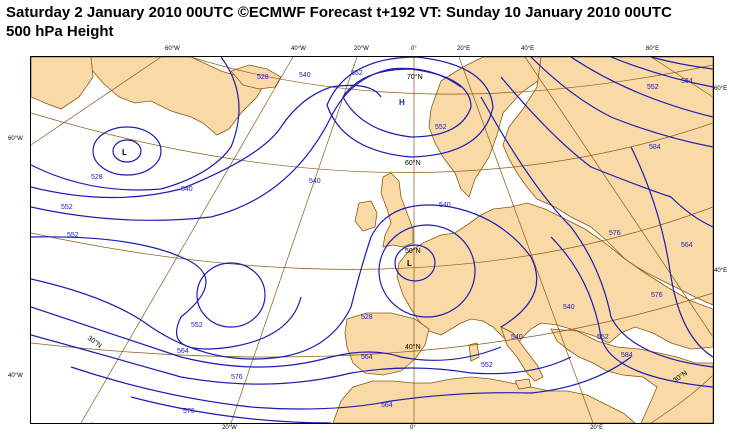 This screenshot has height=441, width=739. I want to click on top-lon-label: 60°E, so click(653, 49).